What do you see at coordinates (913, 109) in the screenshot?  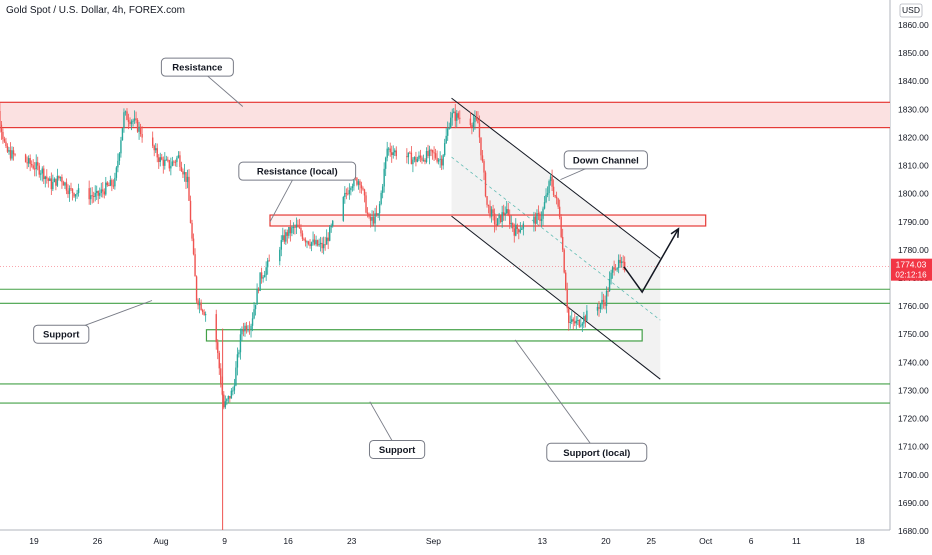 I see `y-tick-label: 1830.00` at bounding box center [913, 109].